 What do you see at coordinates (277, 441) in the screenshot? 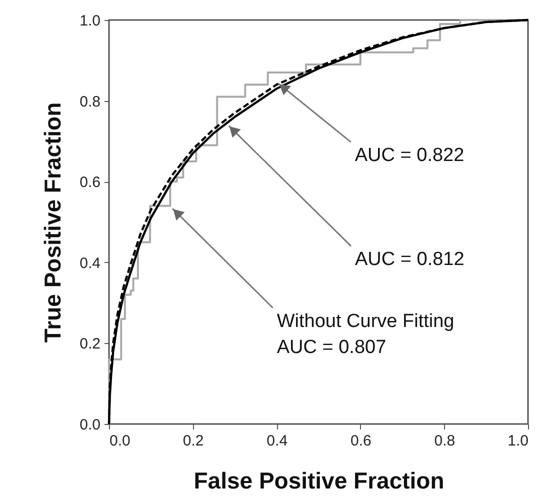
I see `x-tick-label: 0.4` at bounding box center [277, 441].